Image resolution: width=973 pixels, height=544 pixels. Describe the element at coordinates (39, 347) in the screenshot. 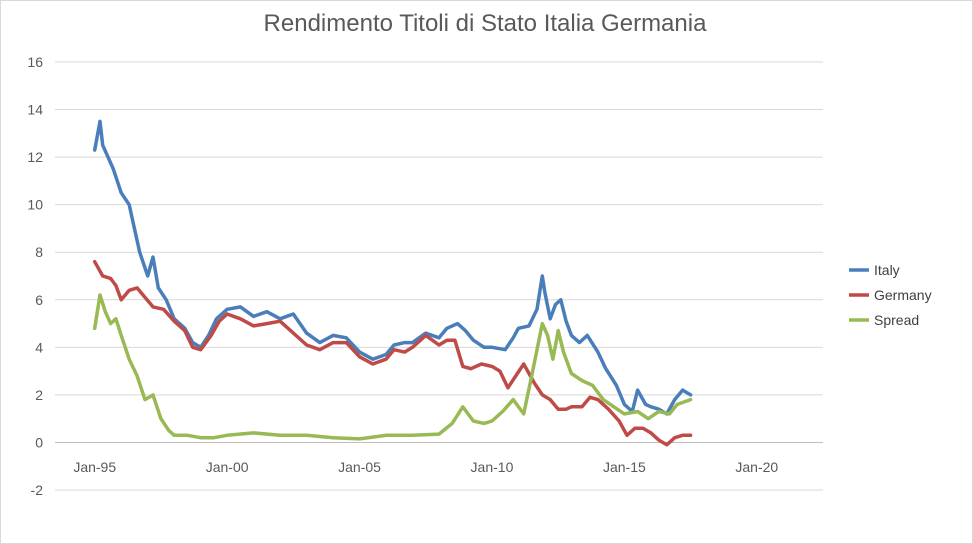

I see `y-tick-label: 4` at that location.